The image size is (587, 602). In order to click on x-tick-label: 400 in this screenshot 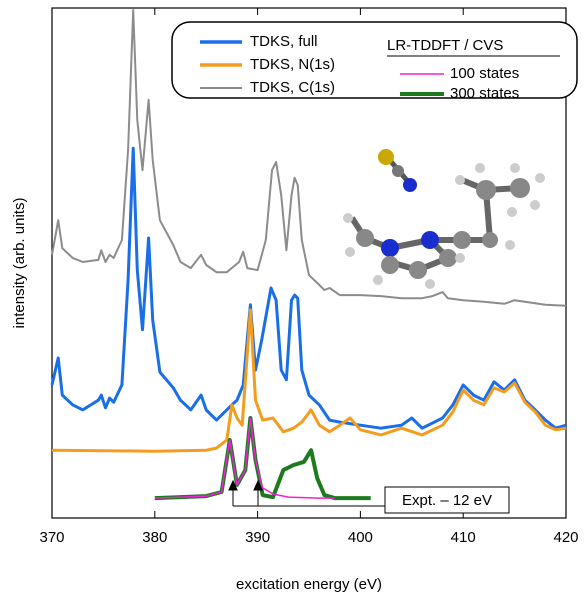, I will do `click(360, 537)`.